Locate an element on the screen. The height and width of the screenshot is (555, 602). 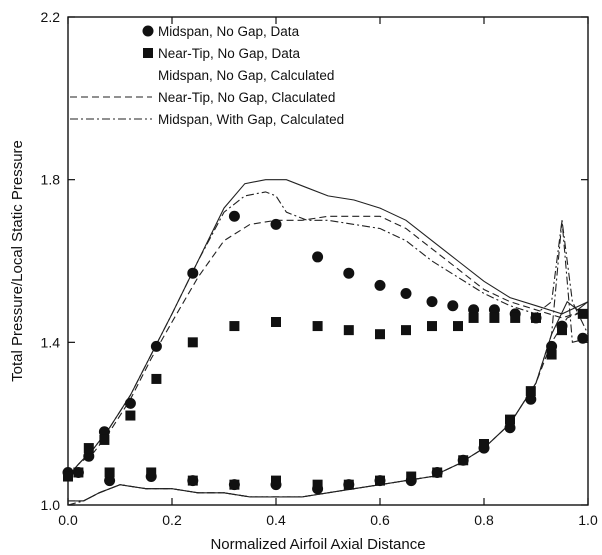
x-tick-label: 0.6 is located at coordinates (380, 520).